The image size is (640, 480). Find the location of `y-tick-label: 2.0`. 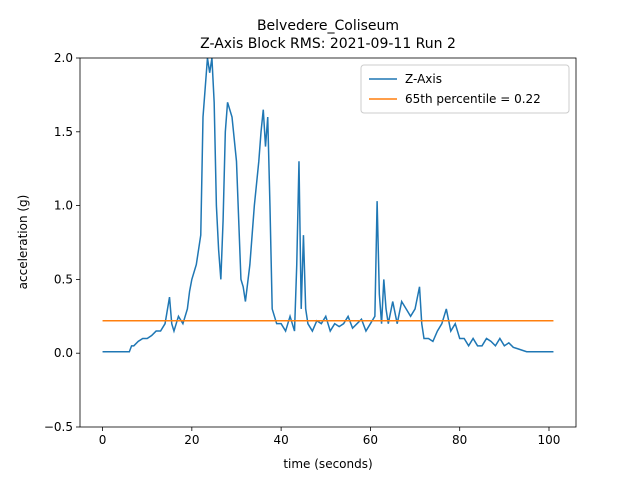

y-tick-label: 2.0 is located at coordinates (63, 58).